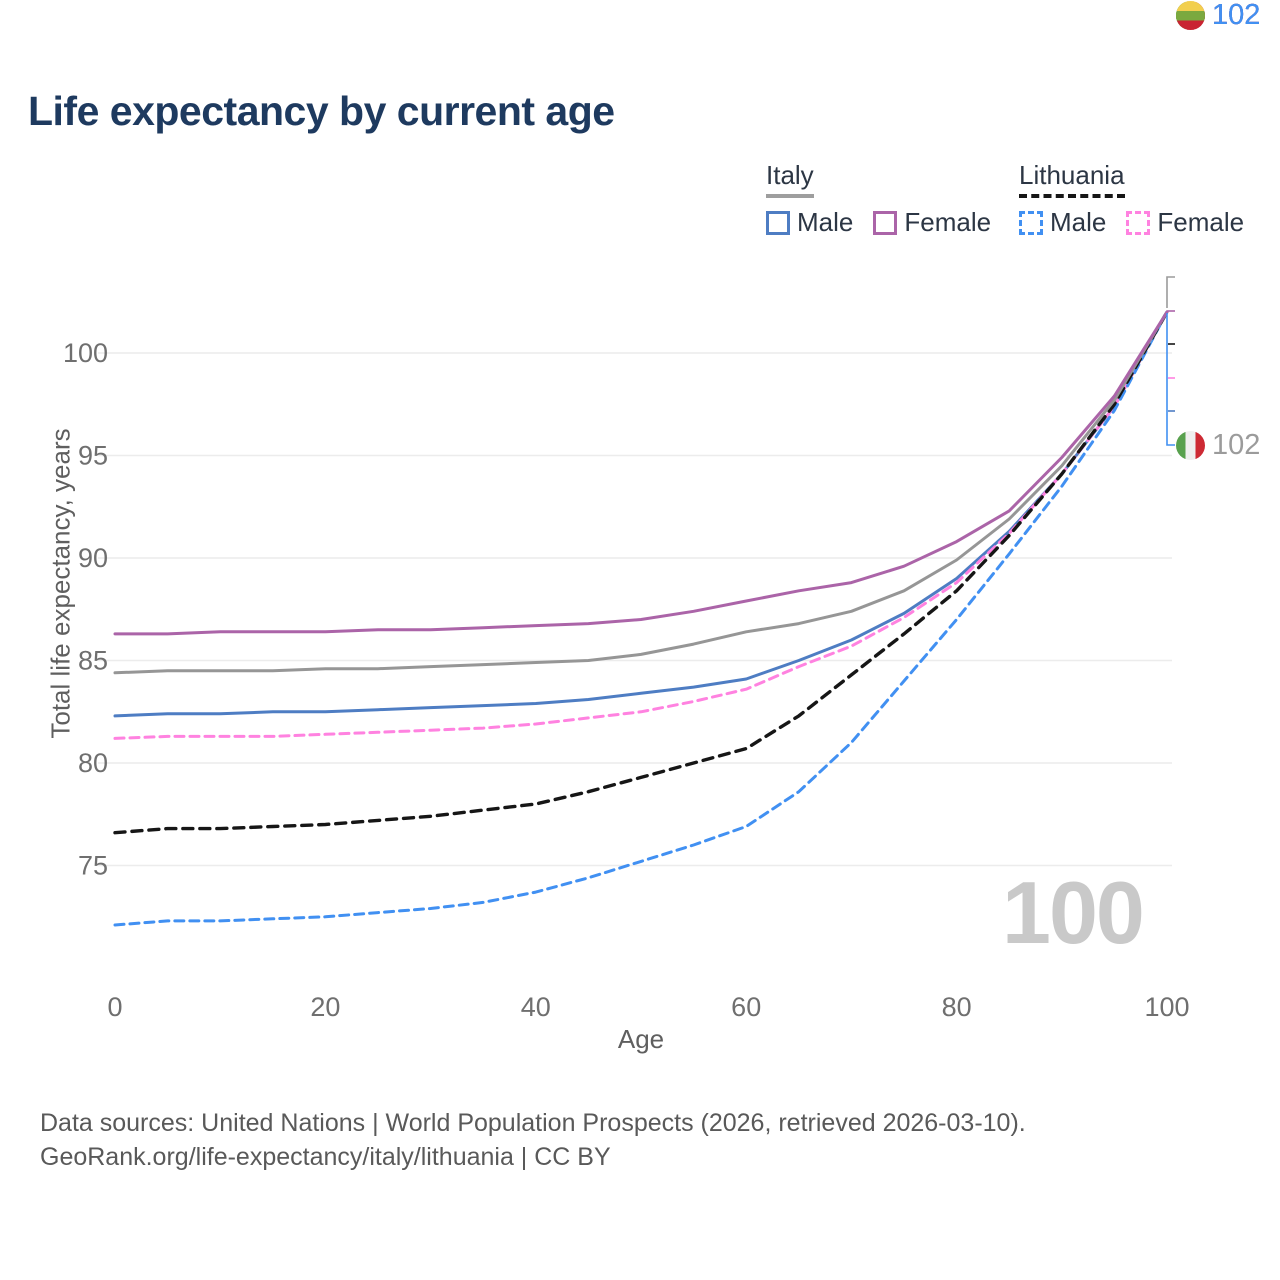  Describe the element at coordinates (1141, 199) in the screenshot. I see `legend-group-lithuania: Lithuania Male Female` at that location.